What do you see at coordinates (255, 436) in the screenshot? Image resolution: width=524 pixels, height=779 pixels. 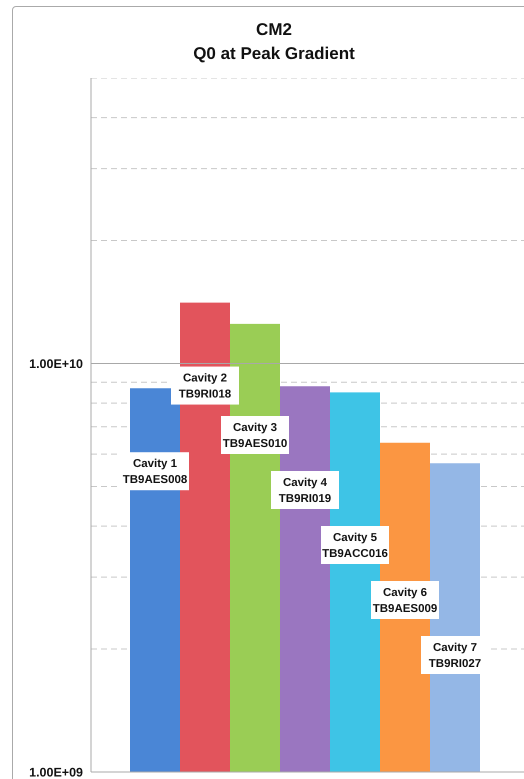 I see `x-tick-label: Cavity 3 TB9AES010` at bounding box center [255, 436].